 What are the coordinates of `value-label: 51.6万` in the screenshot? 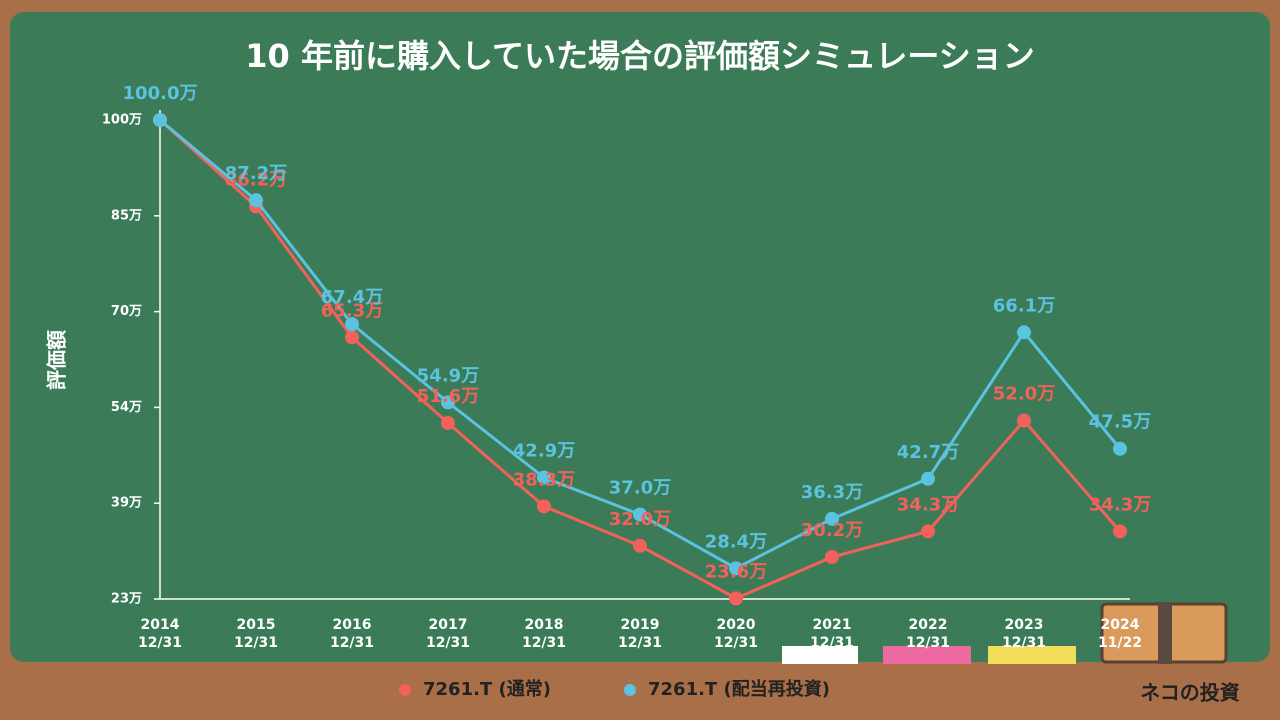 It's located at (448, 396).